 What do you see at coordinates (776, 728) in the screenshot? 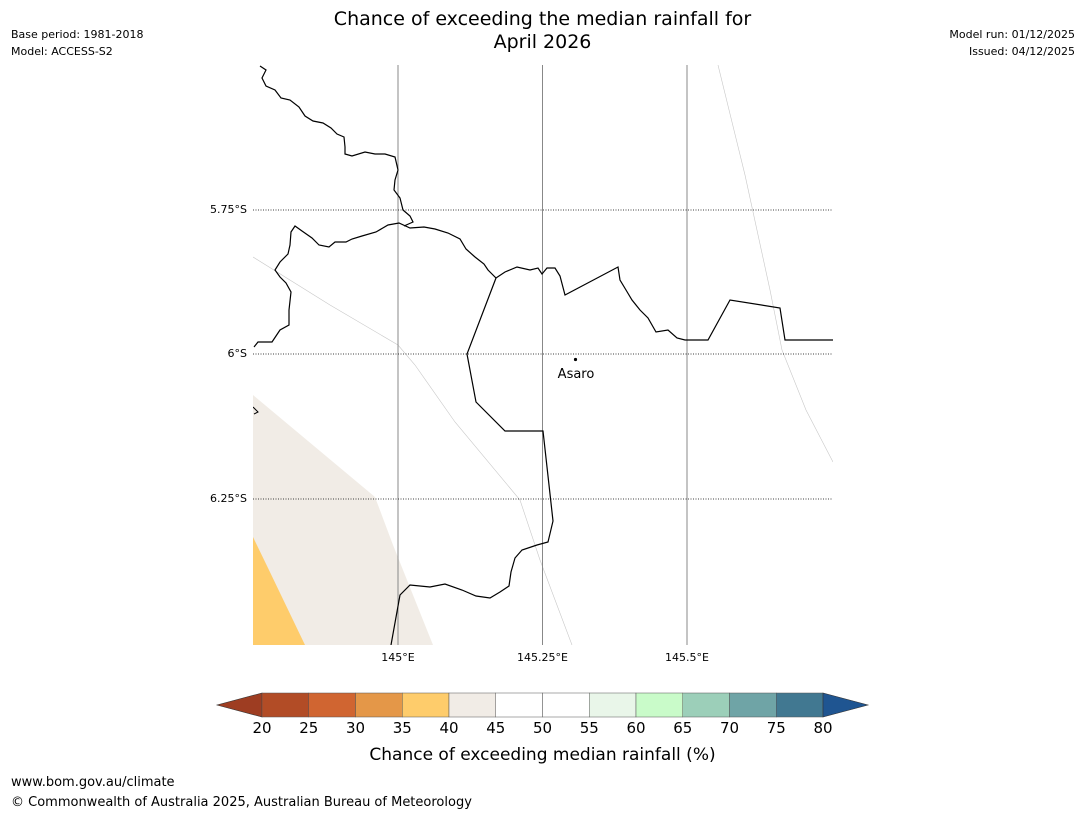
I see `colorbar-tick-label: 75` at bounding box center [776, 728].